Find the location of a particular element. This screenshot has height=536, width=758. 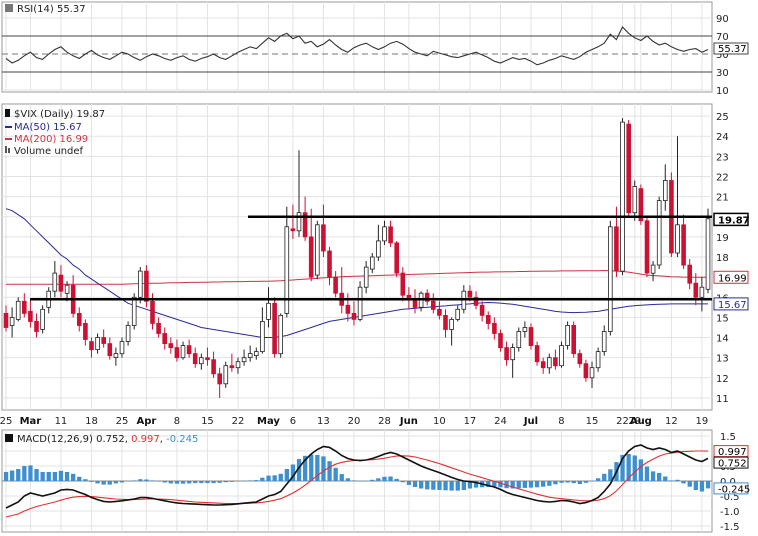

x-tick-label: May is located at coordinates (268, 421).